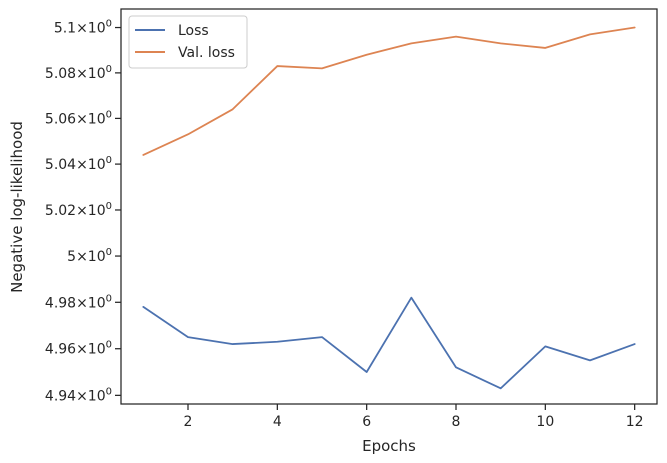 The width and height of the screenshot is (667, 463). Describe the element at coordinates (389, 446) in the screenshot. I see `x-axis-label: Epochs` at that location.